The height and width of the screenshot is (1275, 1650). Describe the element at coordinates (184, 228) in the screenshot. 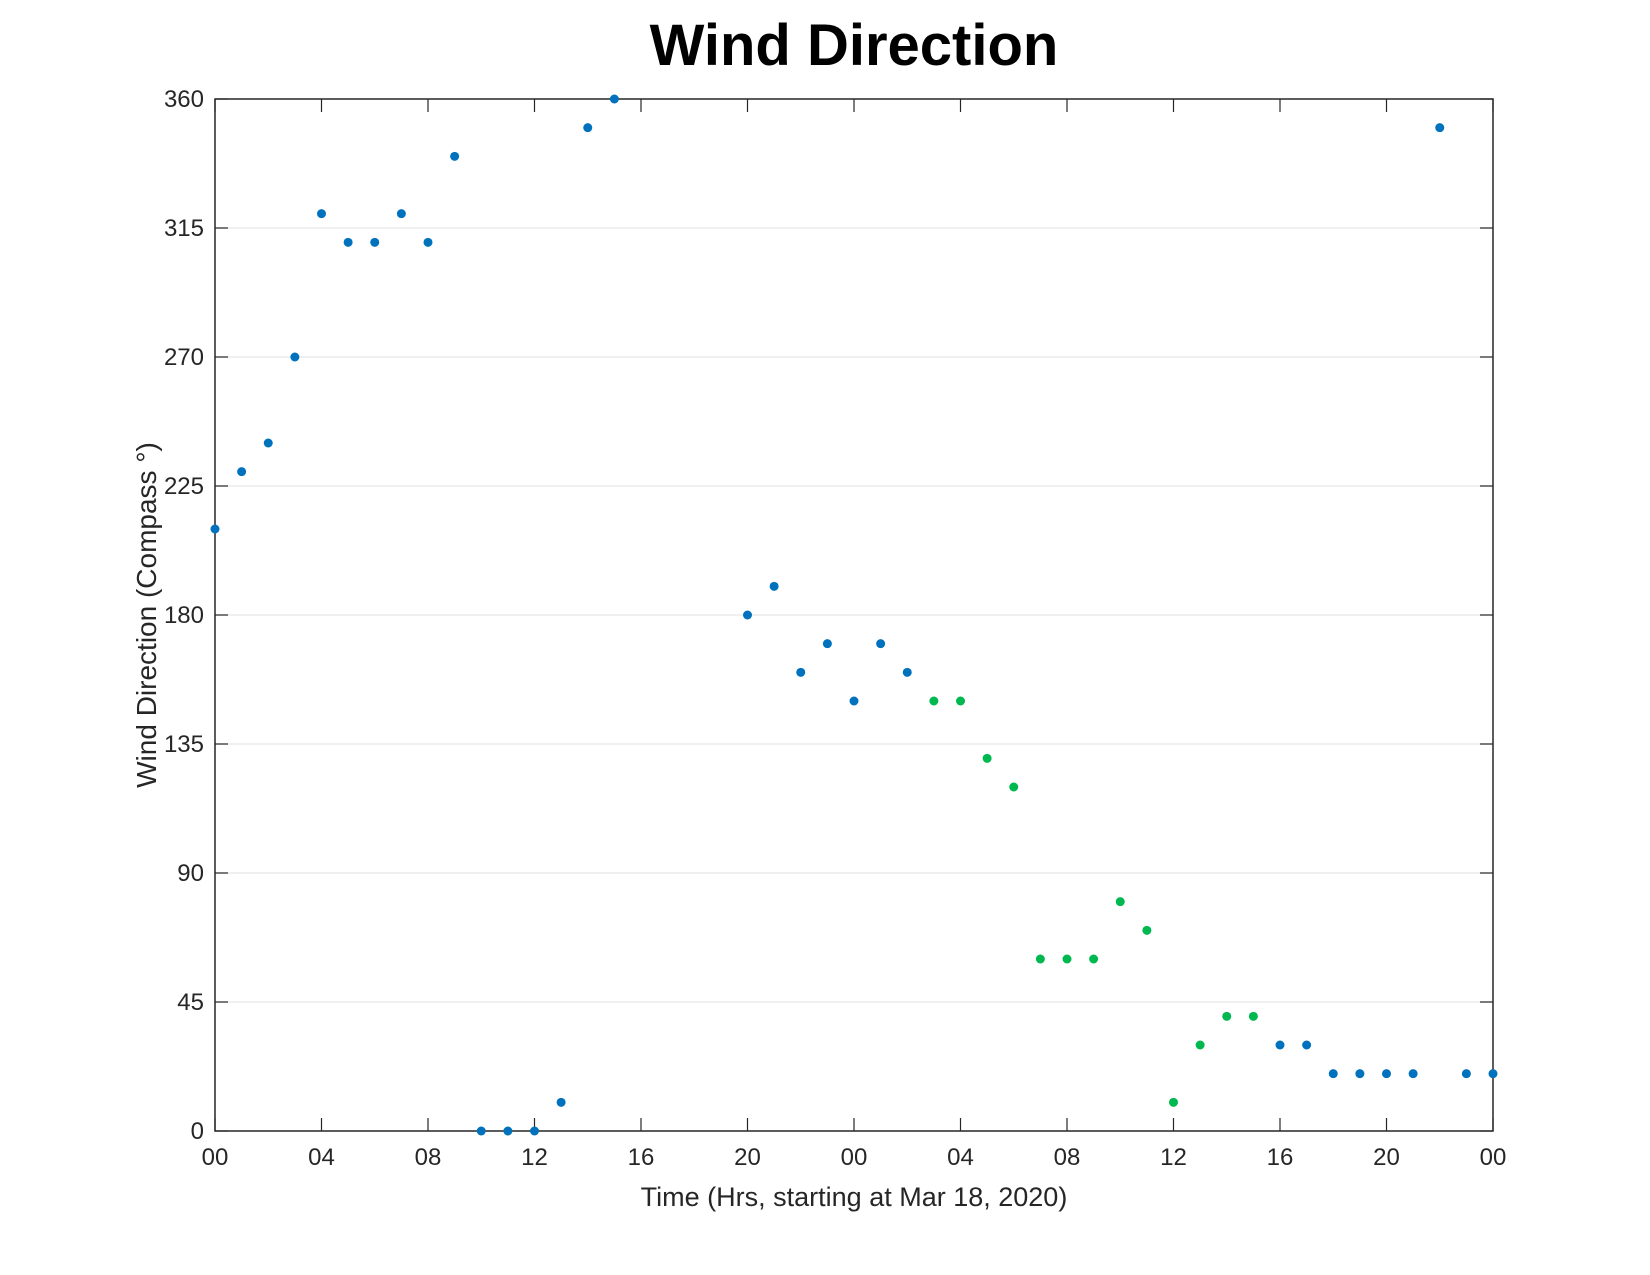

I see `y-tick-label: 315` at that location.